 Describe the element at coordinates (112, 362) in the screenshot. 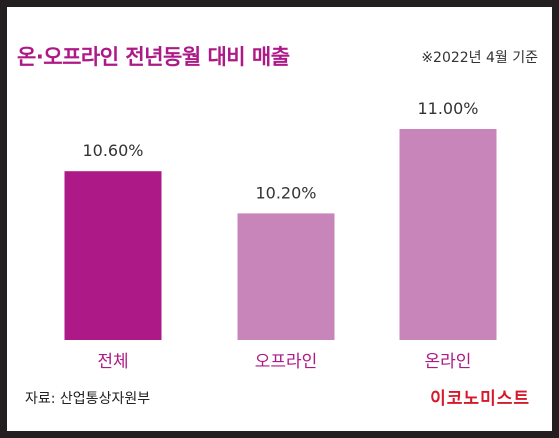

I see `category-label-1: 전체` at that location.